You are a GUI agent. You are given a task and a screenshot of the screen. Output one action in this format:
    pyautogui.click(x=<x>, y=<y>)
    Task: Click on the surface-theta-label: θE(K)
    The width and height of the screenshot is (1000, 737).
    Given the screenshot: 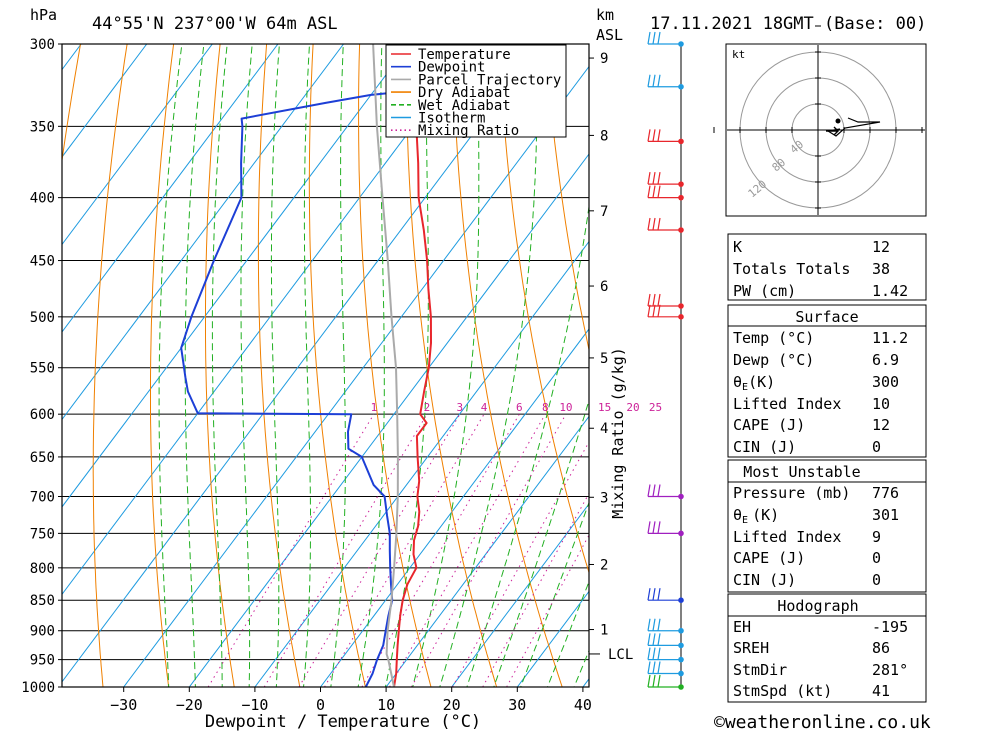 What is the action you would take?
    pyautogui.click(x=754, y=383)
    